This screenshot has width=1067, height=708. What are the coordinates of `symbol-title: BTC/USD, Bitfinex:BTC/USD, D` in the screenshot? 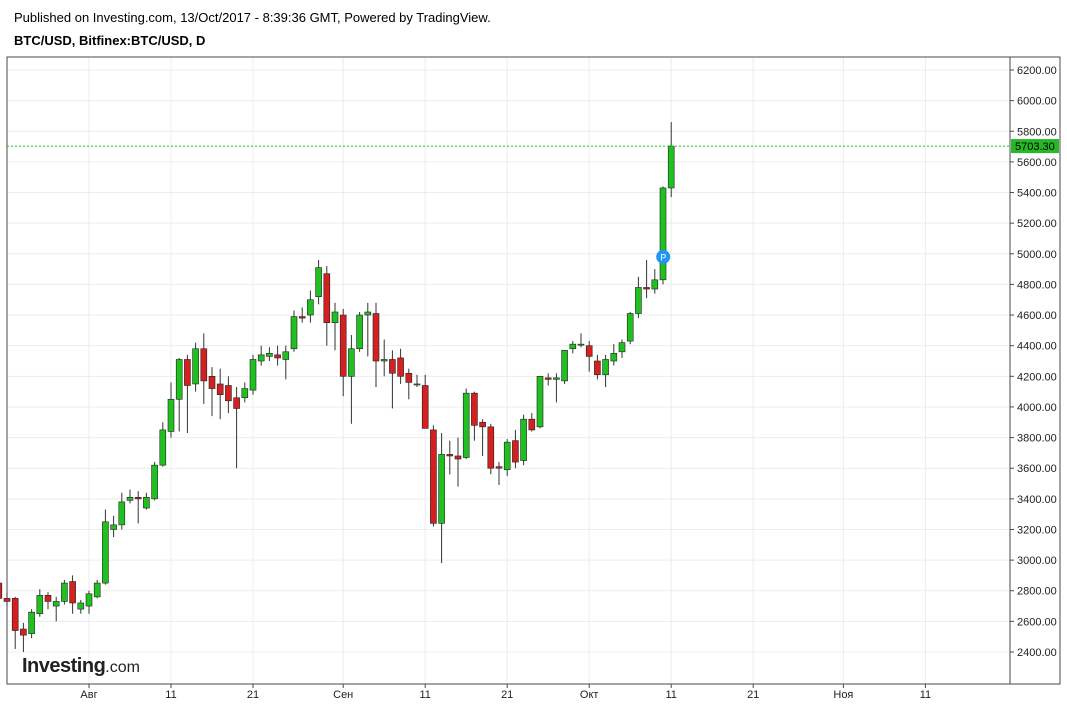 It's located at (110, 40).